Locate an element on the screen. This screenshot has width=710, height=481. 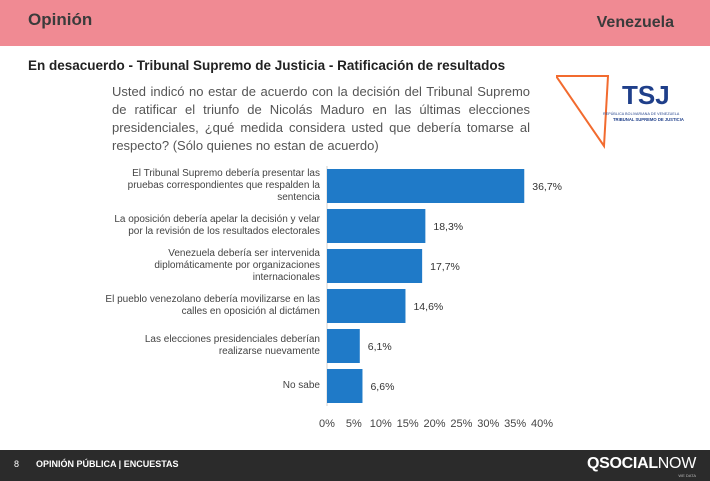
page-number: 8 is located at coordinates (17, 464).